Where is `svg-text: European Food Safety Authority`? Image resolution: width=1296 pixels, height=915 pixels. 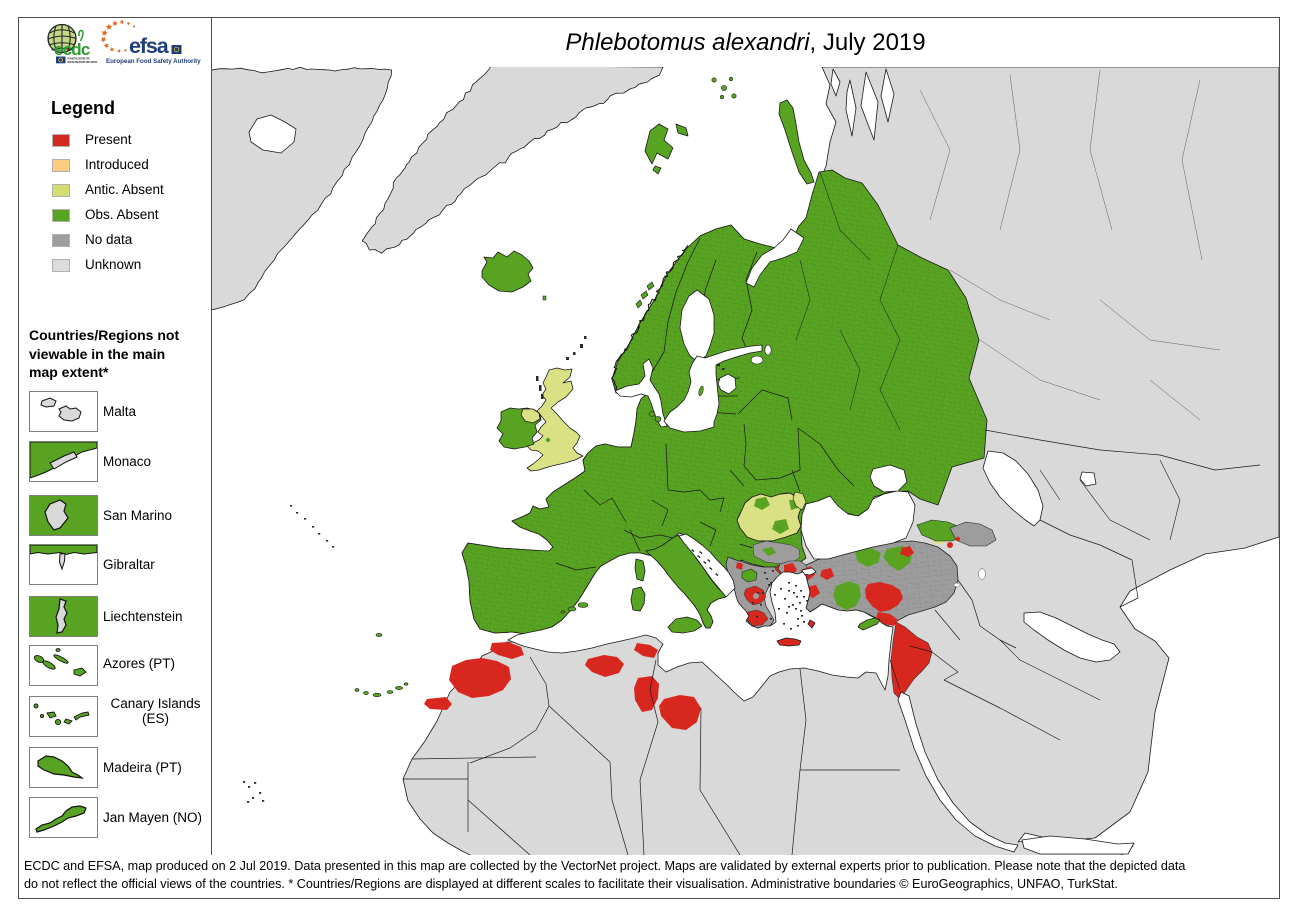
svg-text: European Food Safety Authority is located at coordinates (153, 61).